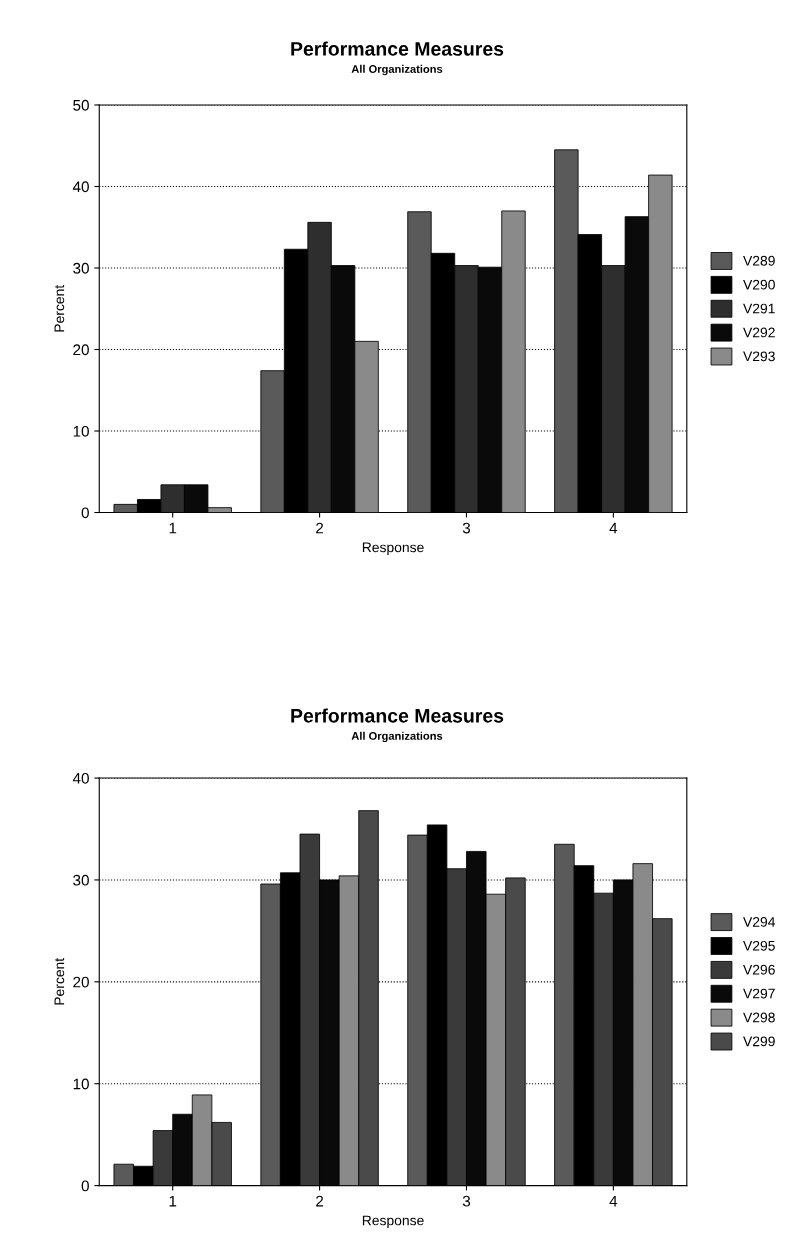 This screenshot has width=794, height=1235. I want to click on legend-label: V290, so click(759, 284).